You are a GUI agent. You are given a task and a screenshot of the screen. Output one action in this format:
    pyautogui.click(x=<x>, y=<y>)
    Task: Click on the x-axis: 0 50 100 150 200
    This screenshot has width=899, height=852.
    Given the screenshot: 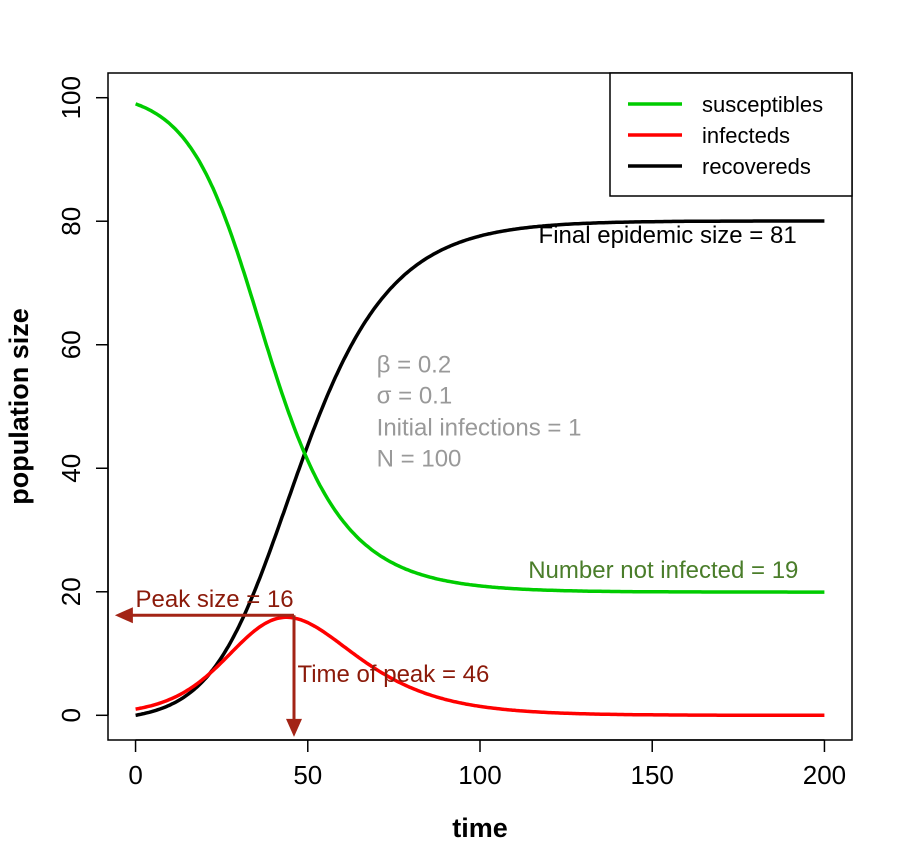 What is the action you would take?
    pyautogui.click(x=487, y=764)
    